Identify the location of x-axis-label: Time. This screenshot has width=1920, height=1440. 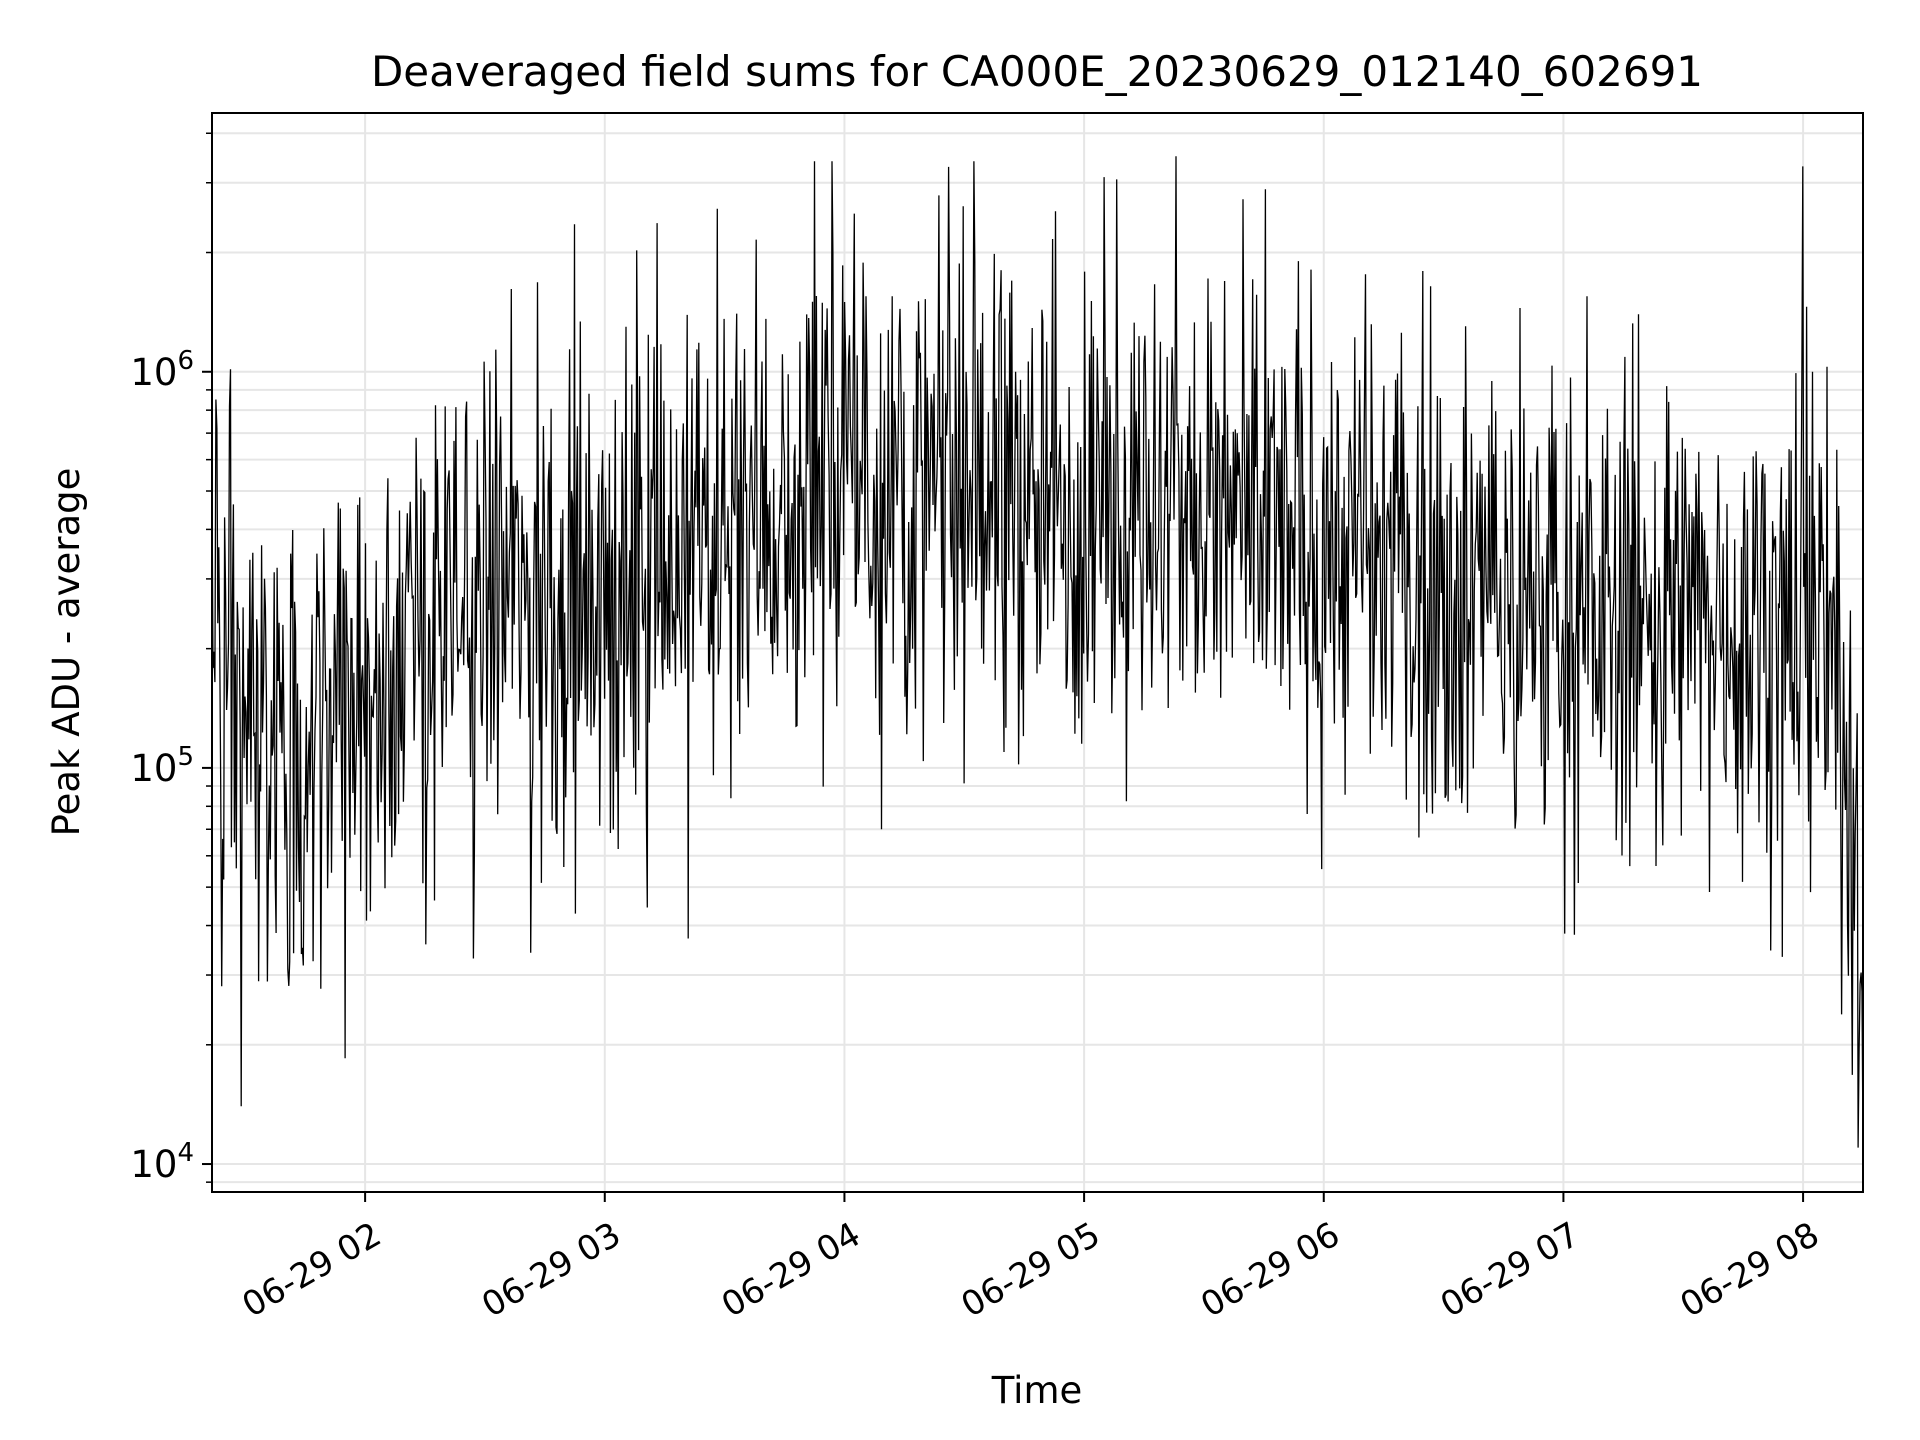
(1037, 1390).